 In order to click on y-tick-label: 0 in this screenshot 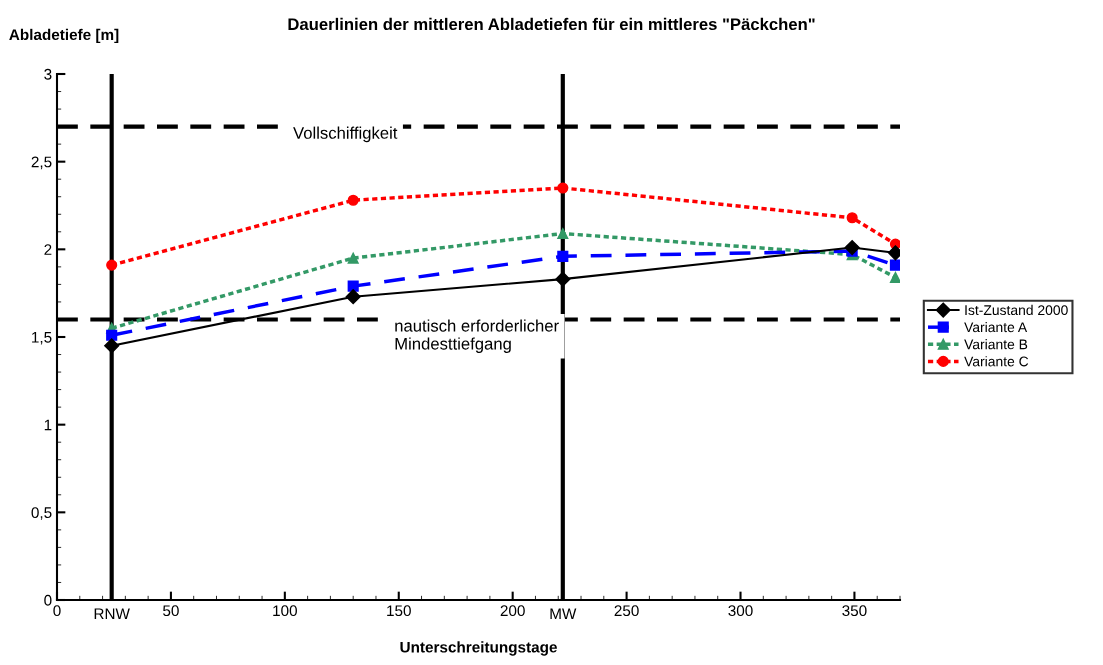, I will do `click(48, 600)`.